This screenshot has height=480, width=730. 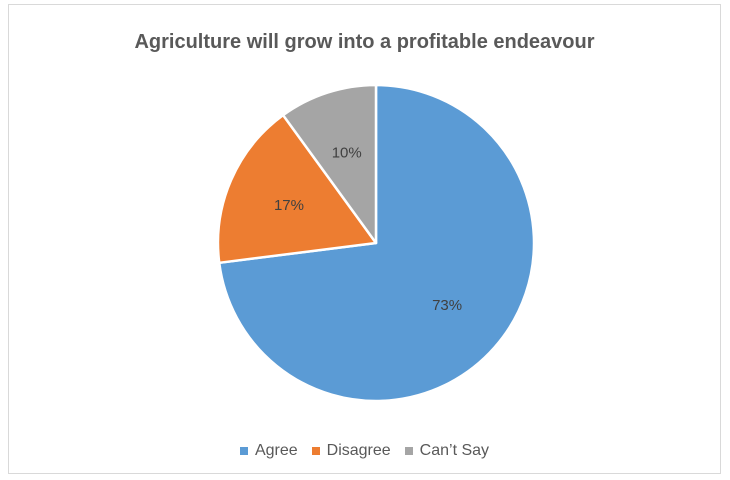 I want to click on data-label-disagree: 17%, so click(x=289, y=205).